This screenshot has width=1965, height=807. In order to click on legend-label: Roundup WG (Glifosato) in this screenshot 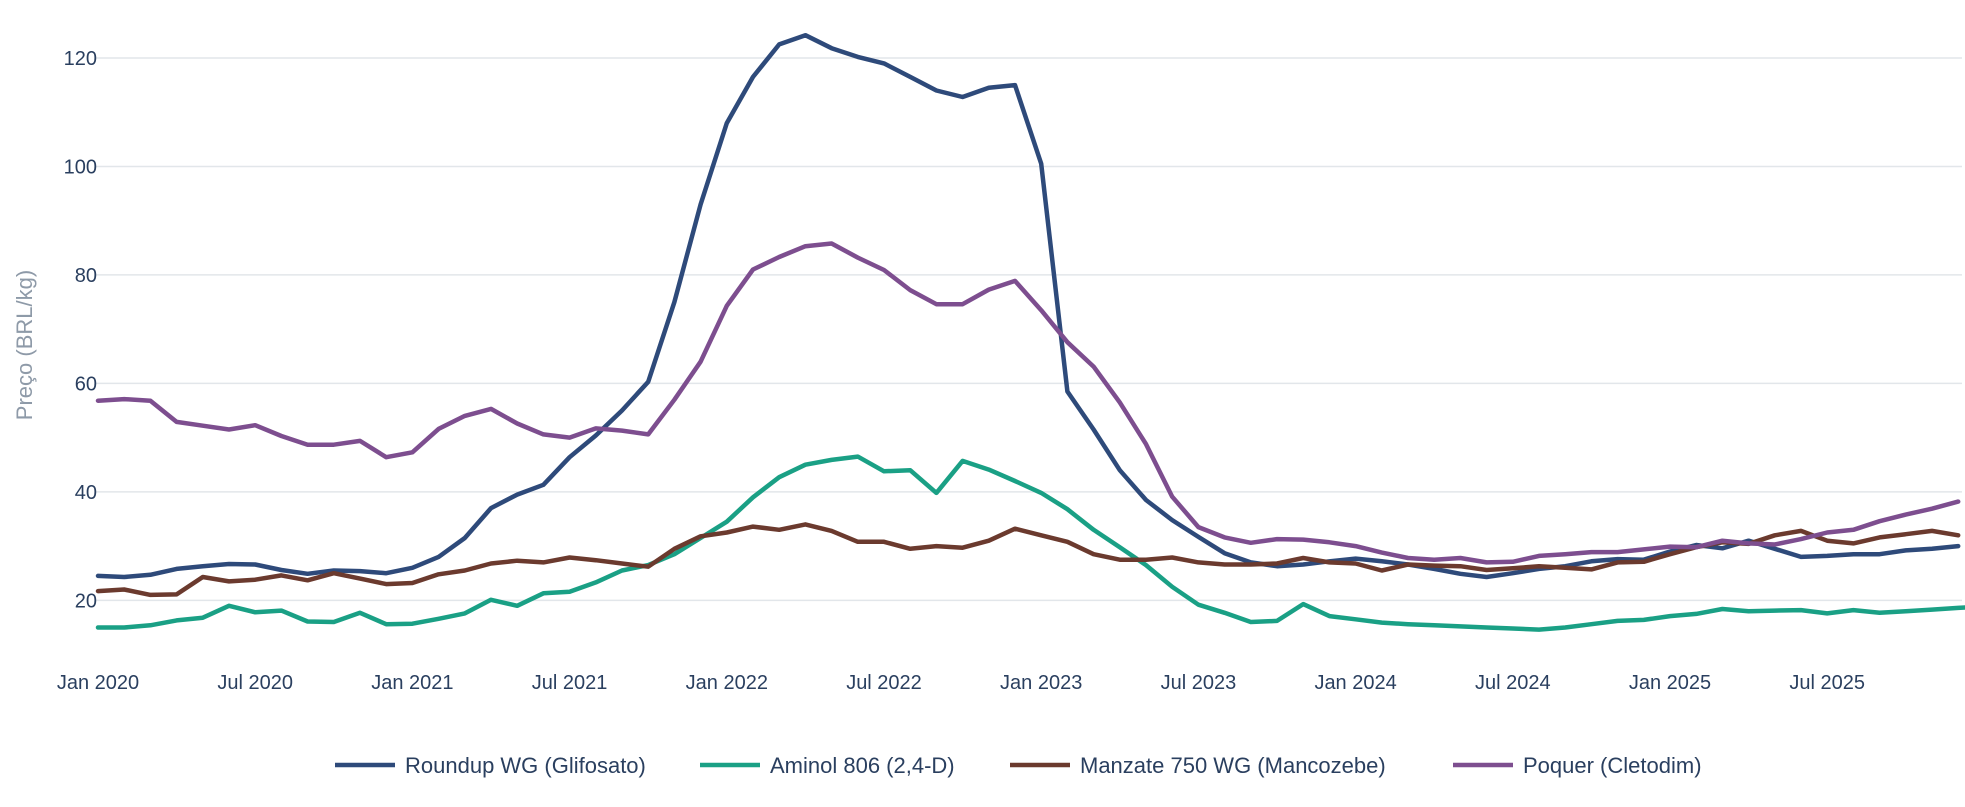, I will do `click(525, 765)`.